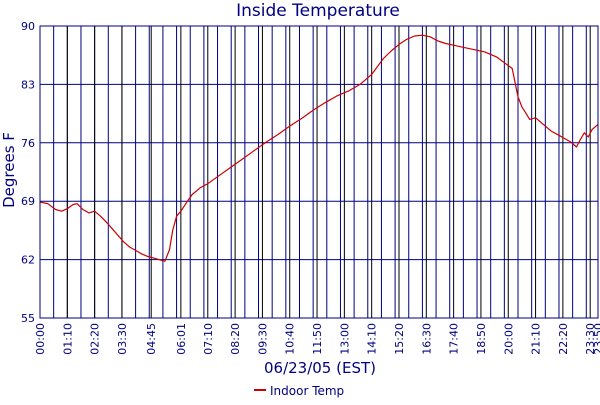  What do you see at coordinates (290, 339) in the screenshot?
I see `x-tick-label: 10:40` at bounding box center [290, 339].